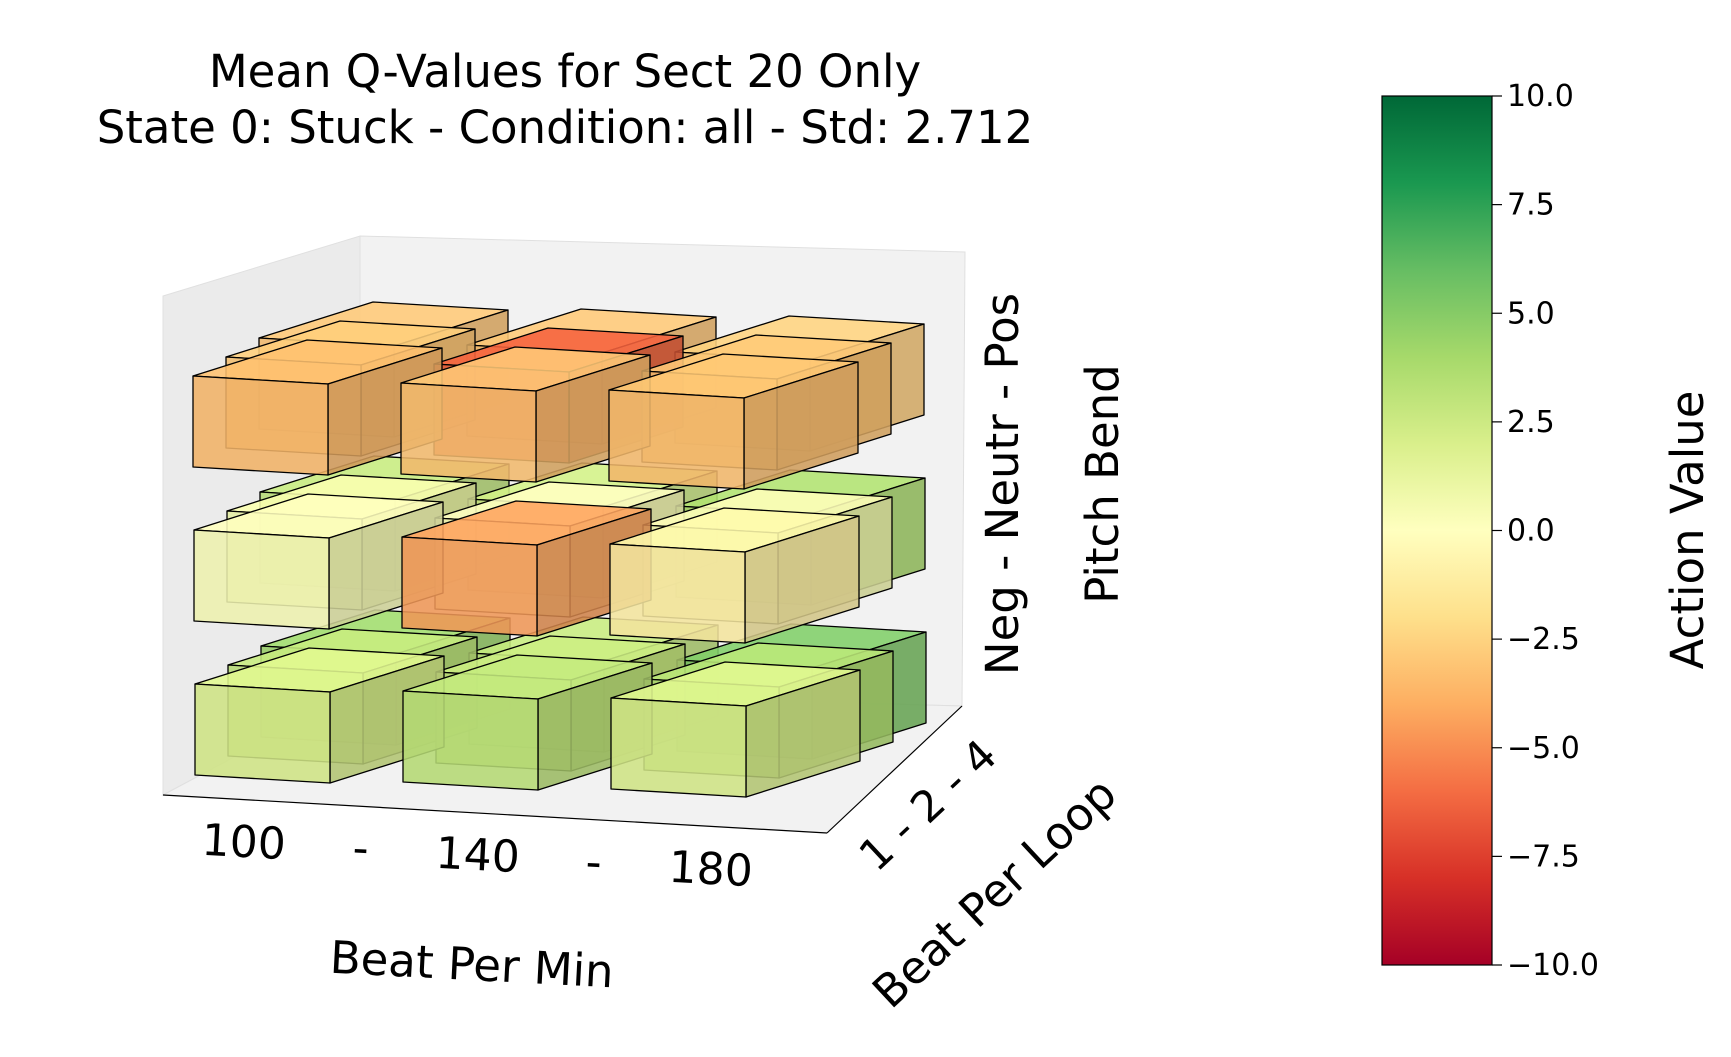 The image size is (1731, 1057). I want to click on colorbar-tick-label: −7.5, so click(1543, 856).